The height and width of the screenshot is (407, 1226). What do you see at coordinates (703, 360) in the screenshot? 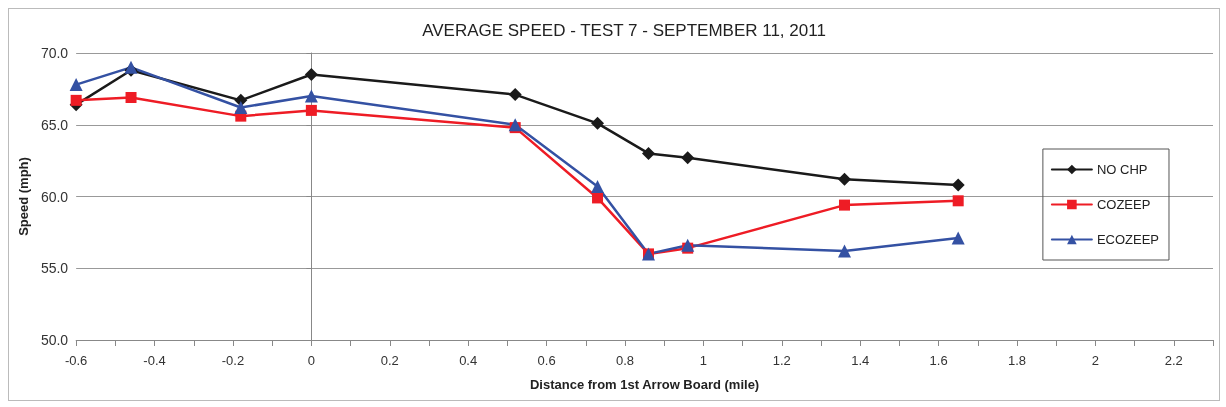
I see `x-tick-label: 1` at bounding box center [703, 360].